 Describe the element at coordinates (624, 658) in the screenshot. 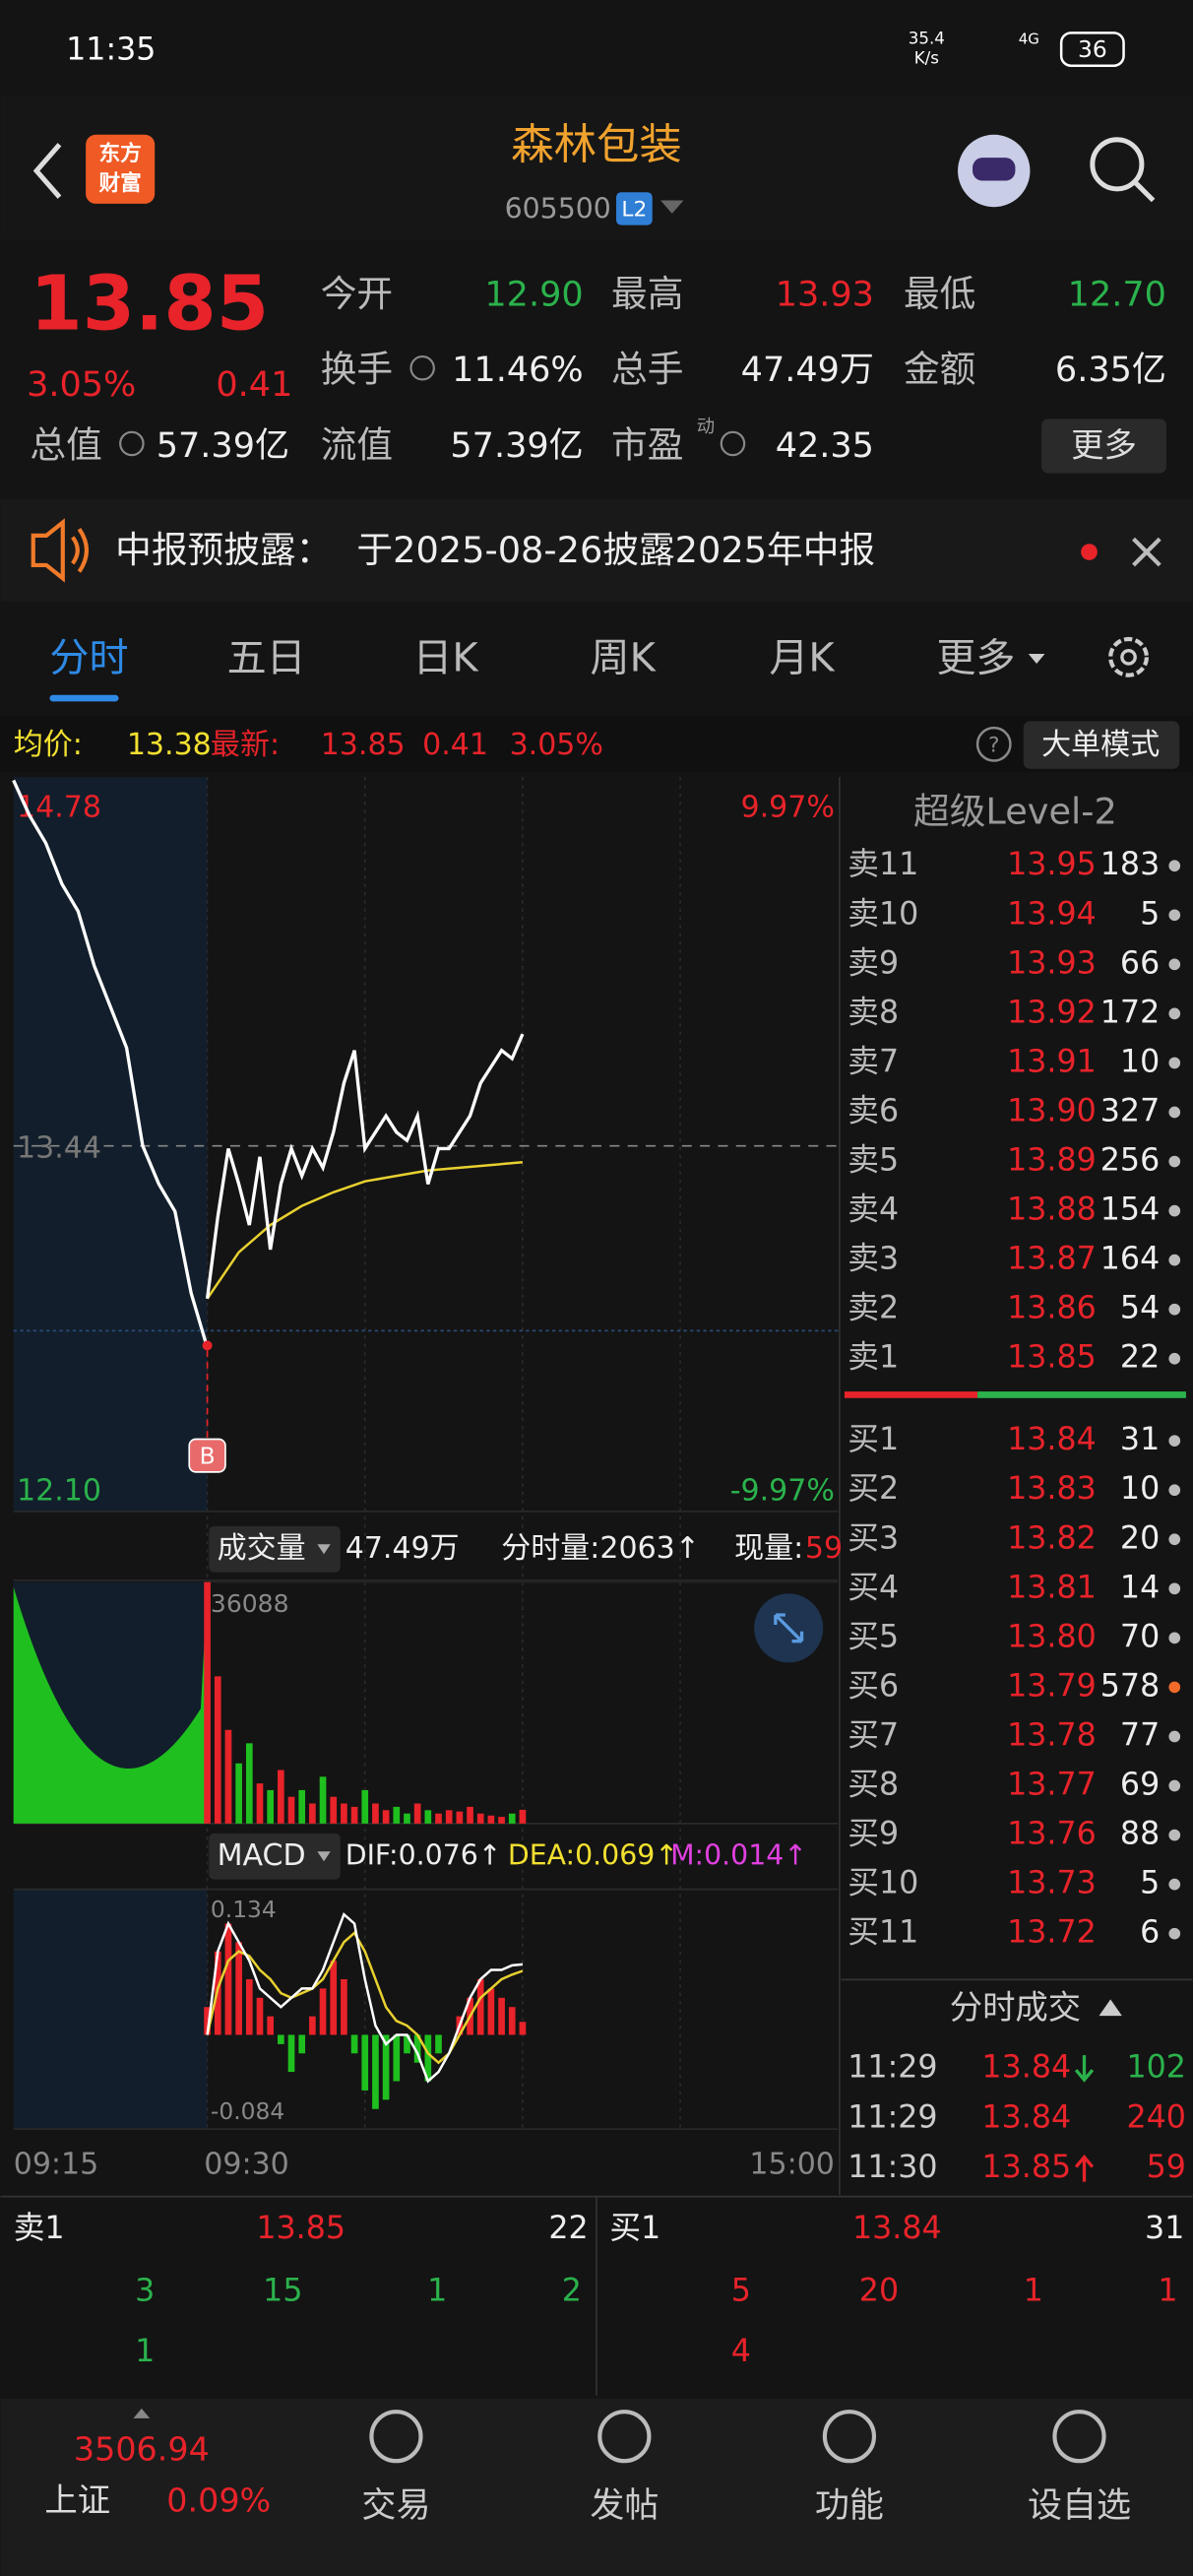

I see `tab: 周K` at that location.